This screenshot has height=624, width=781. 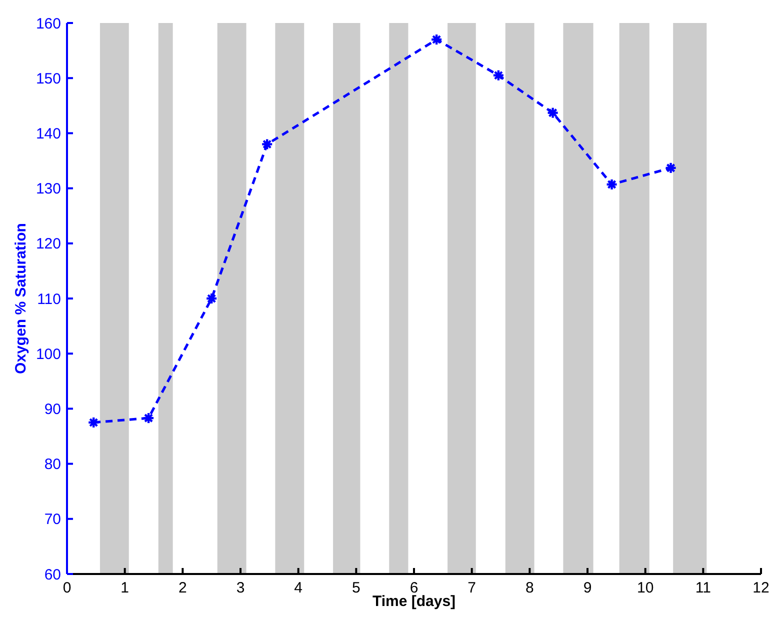 I want to click on y-tick-label: 130, so click(x=48, y=189).